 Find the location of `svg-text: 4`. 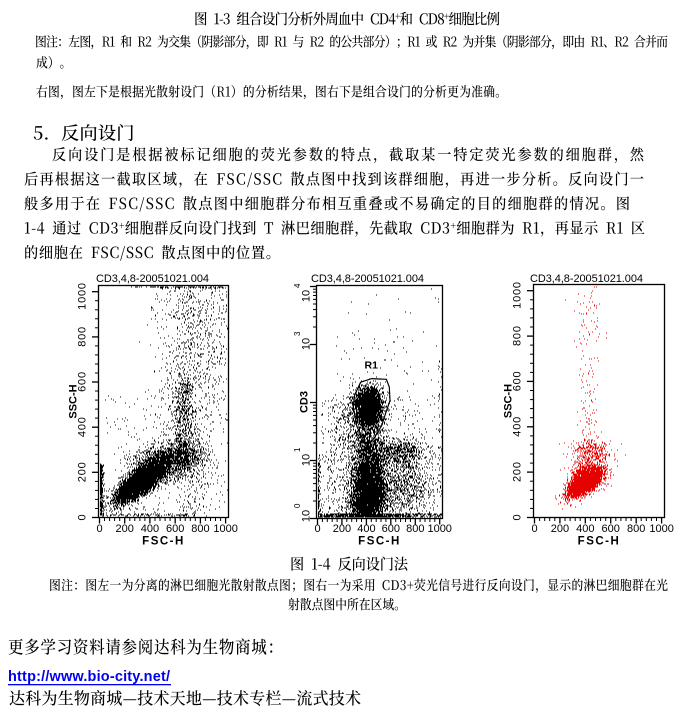

svg-text: 4 is located at coordinates (297, 285).